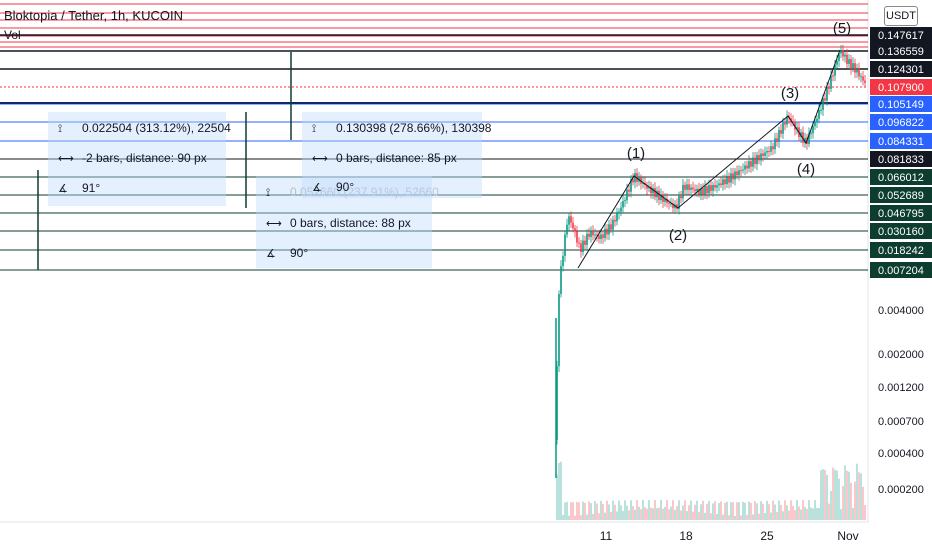 The width and height of the screenshot is (932, 550). What do you see at coordinates (12, 35) in the screenshot?
I see `volume-indicator-label: Vol` at bounding box center [12, 35].